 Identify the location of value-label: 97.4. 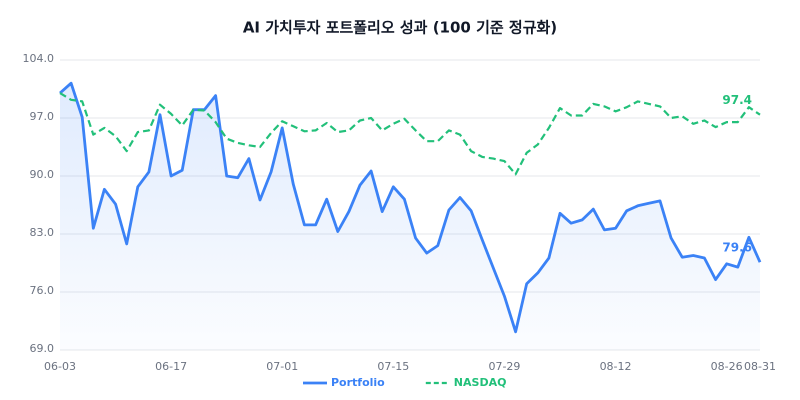
(737, 100).